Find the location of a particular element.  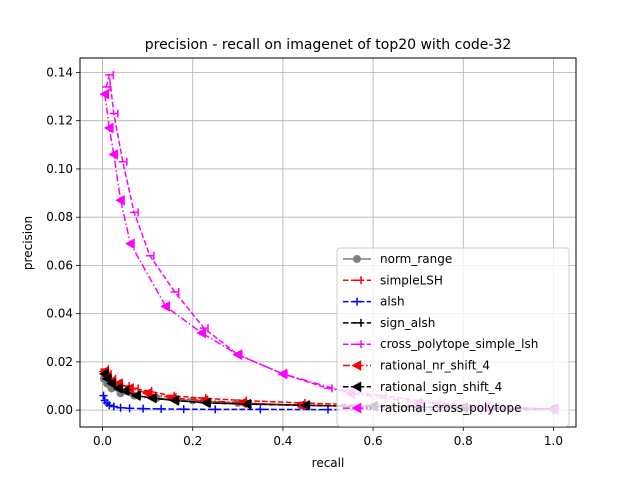

x-tick-label: 1.0 is located at coordinates (553, 441).